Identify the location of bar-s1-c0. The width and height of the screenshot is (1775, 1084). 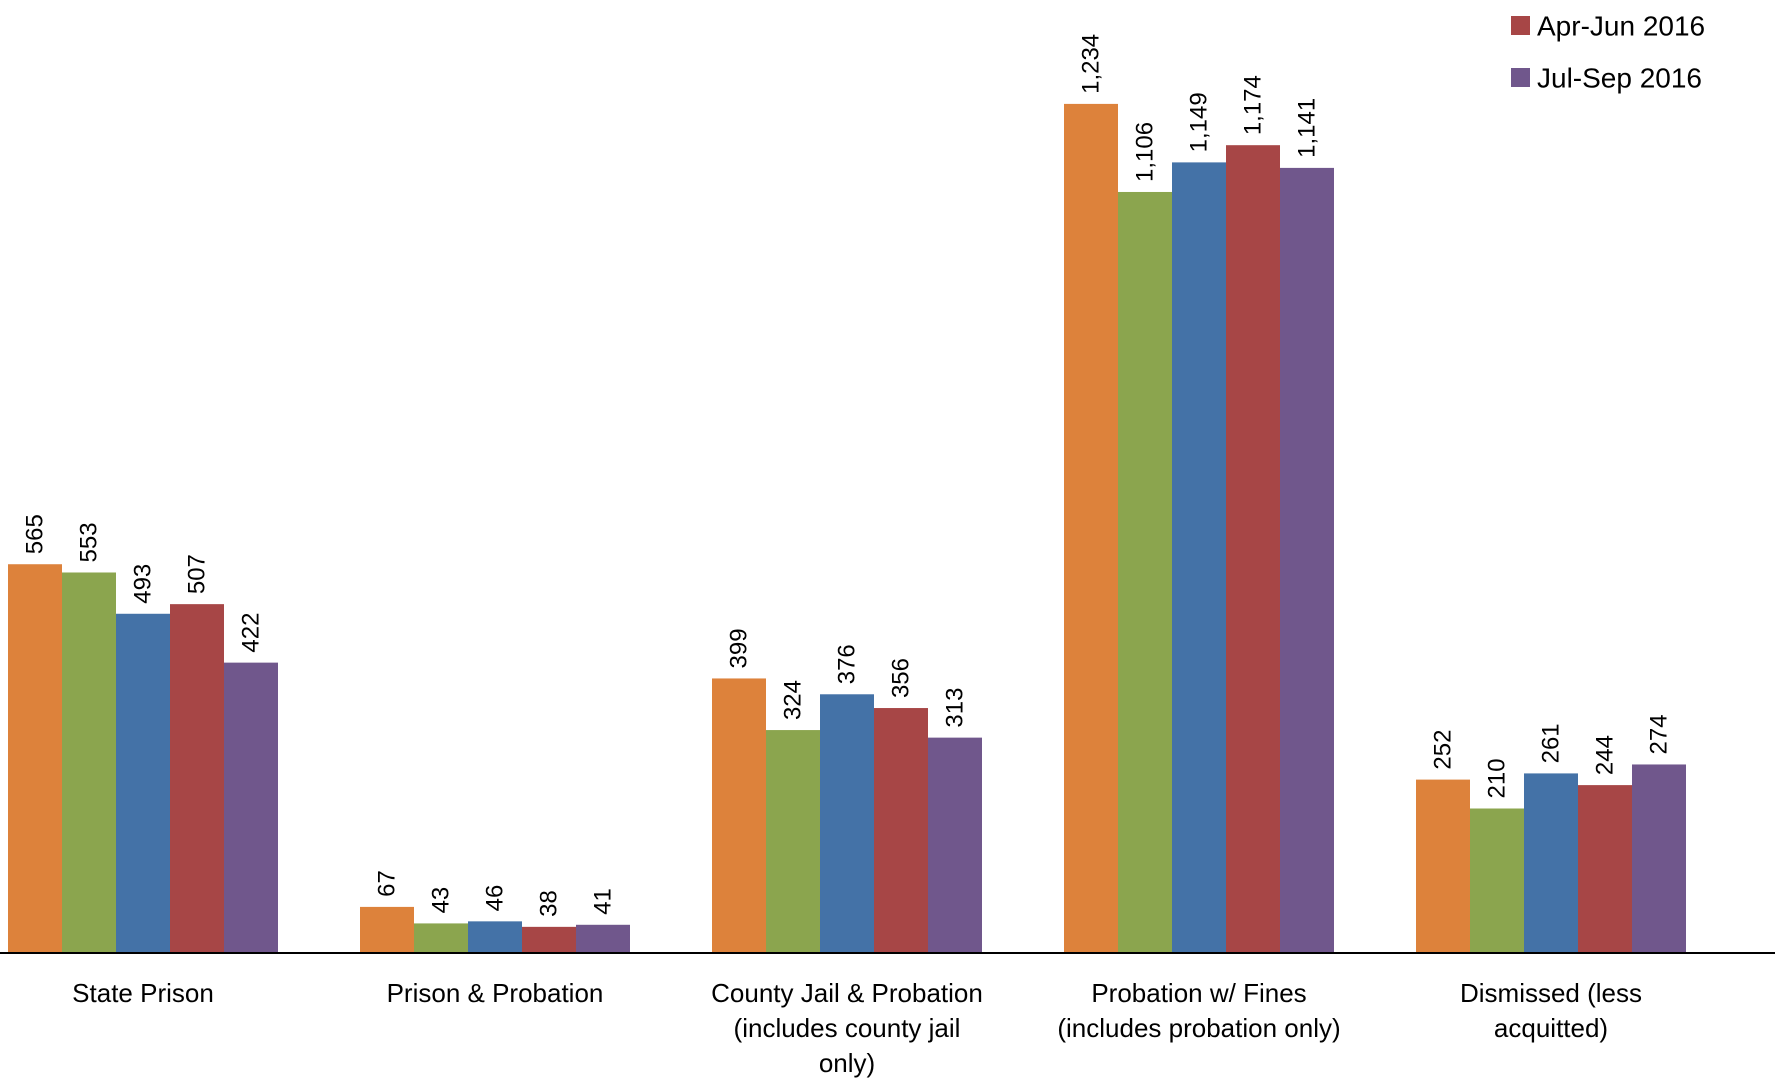
(89, 762).